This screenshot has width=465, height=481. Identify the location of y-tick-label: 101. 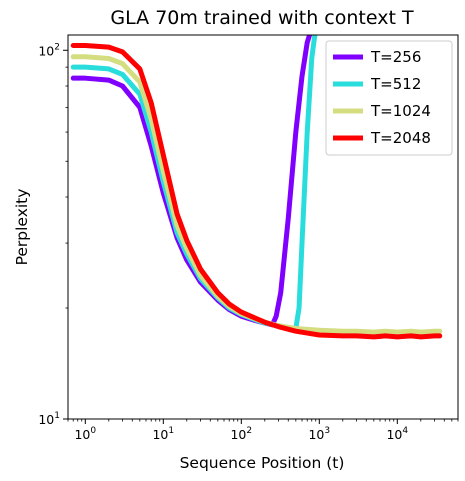
(49, 419).